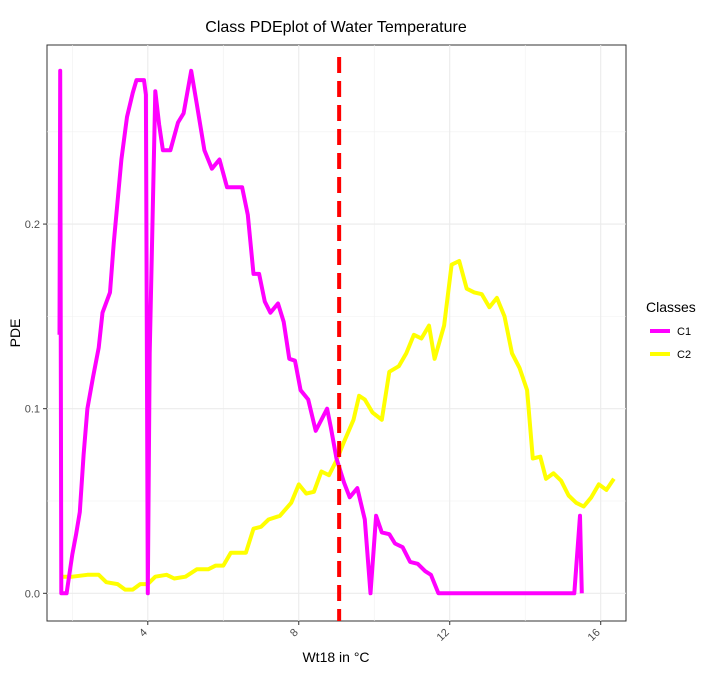 The image size is (716, 680). I want to click on y-tick-label: 0.0, so click(32, 594).